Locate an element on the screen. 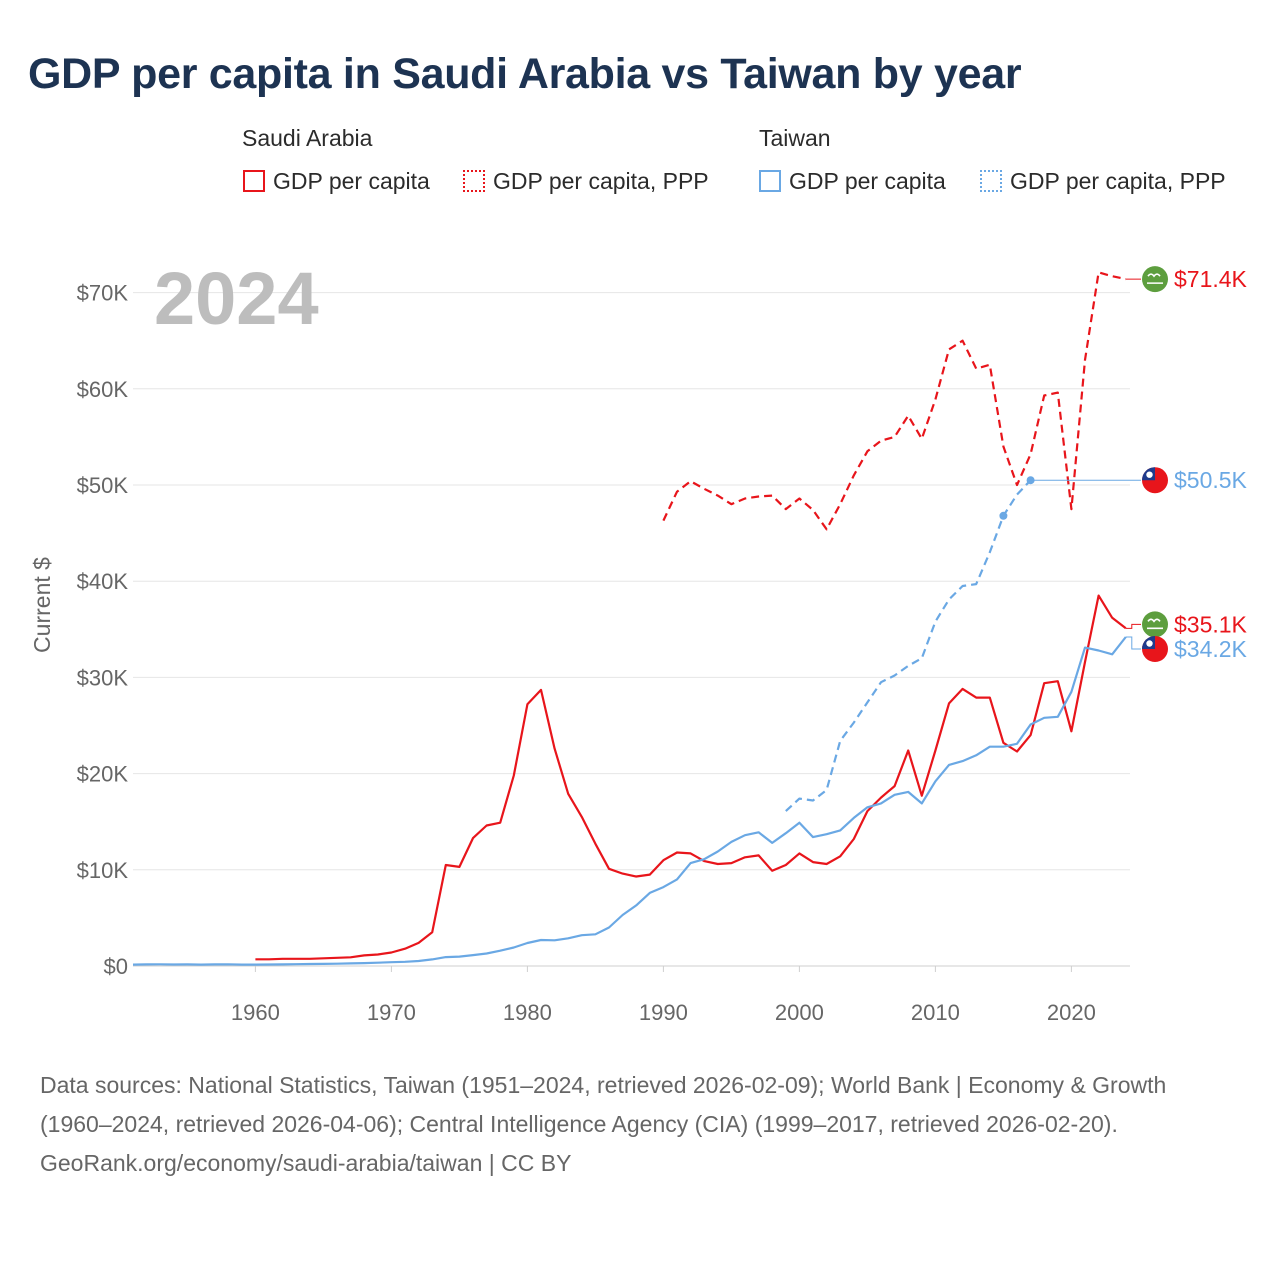 The height and width of the screenshot is (1280, 1280). y-axis-label: Current $ is located at coordinates (42, 605).